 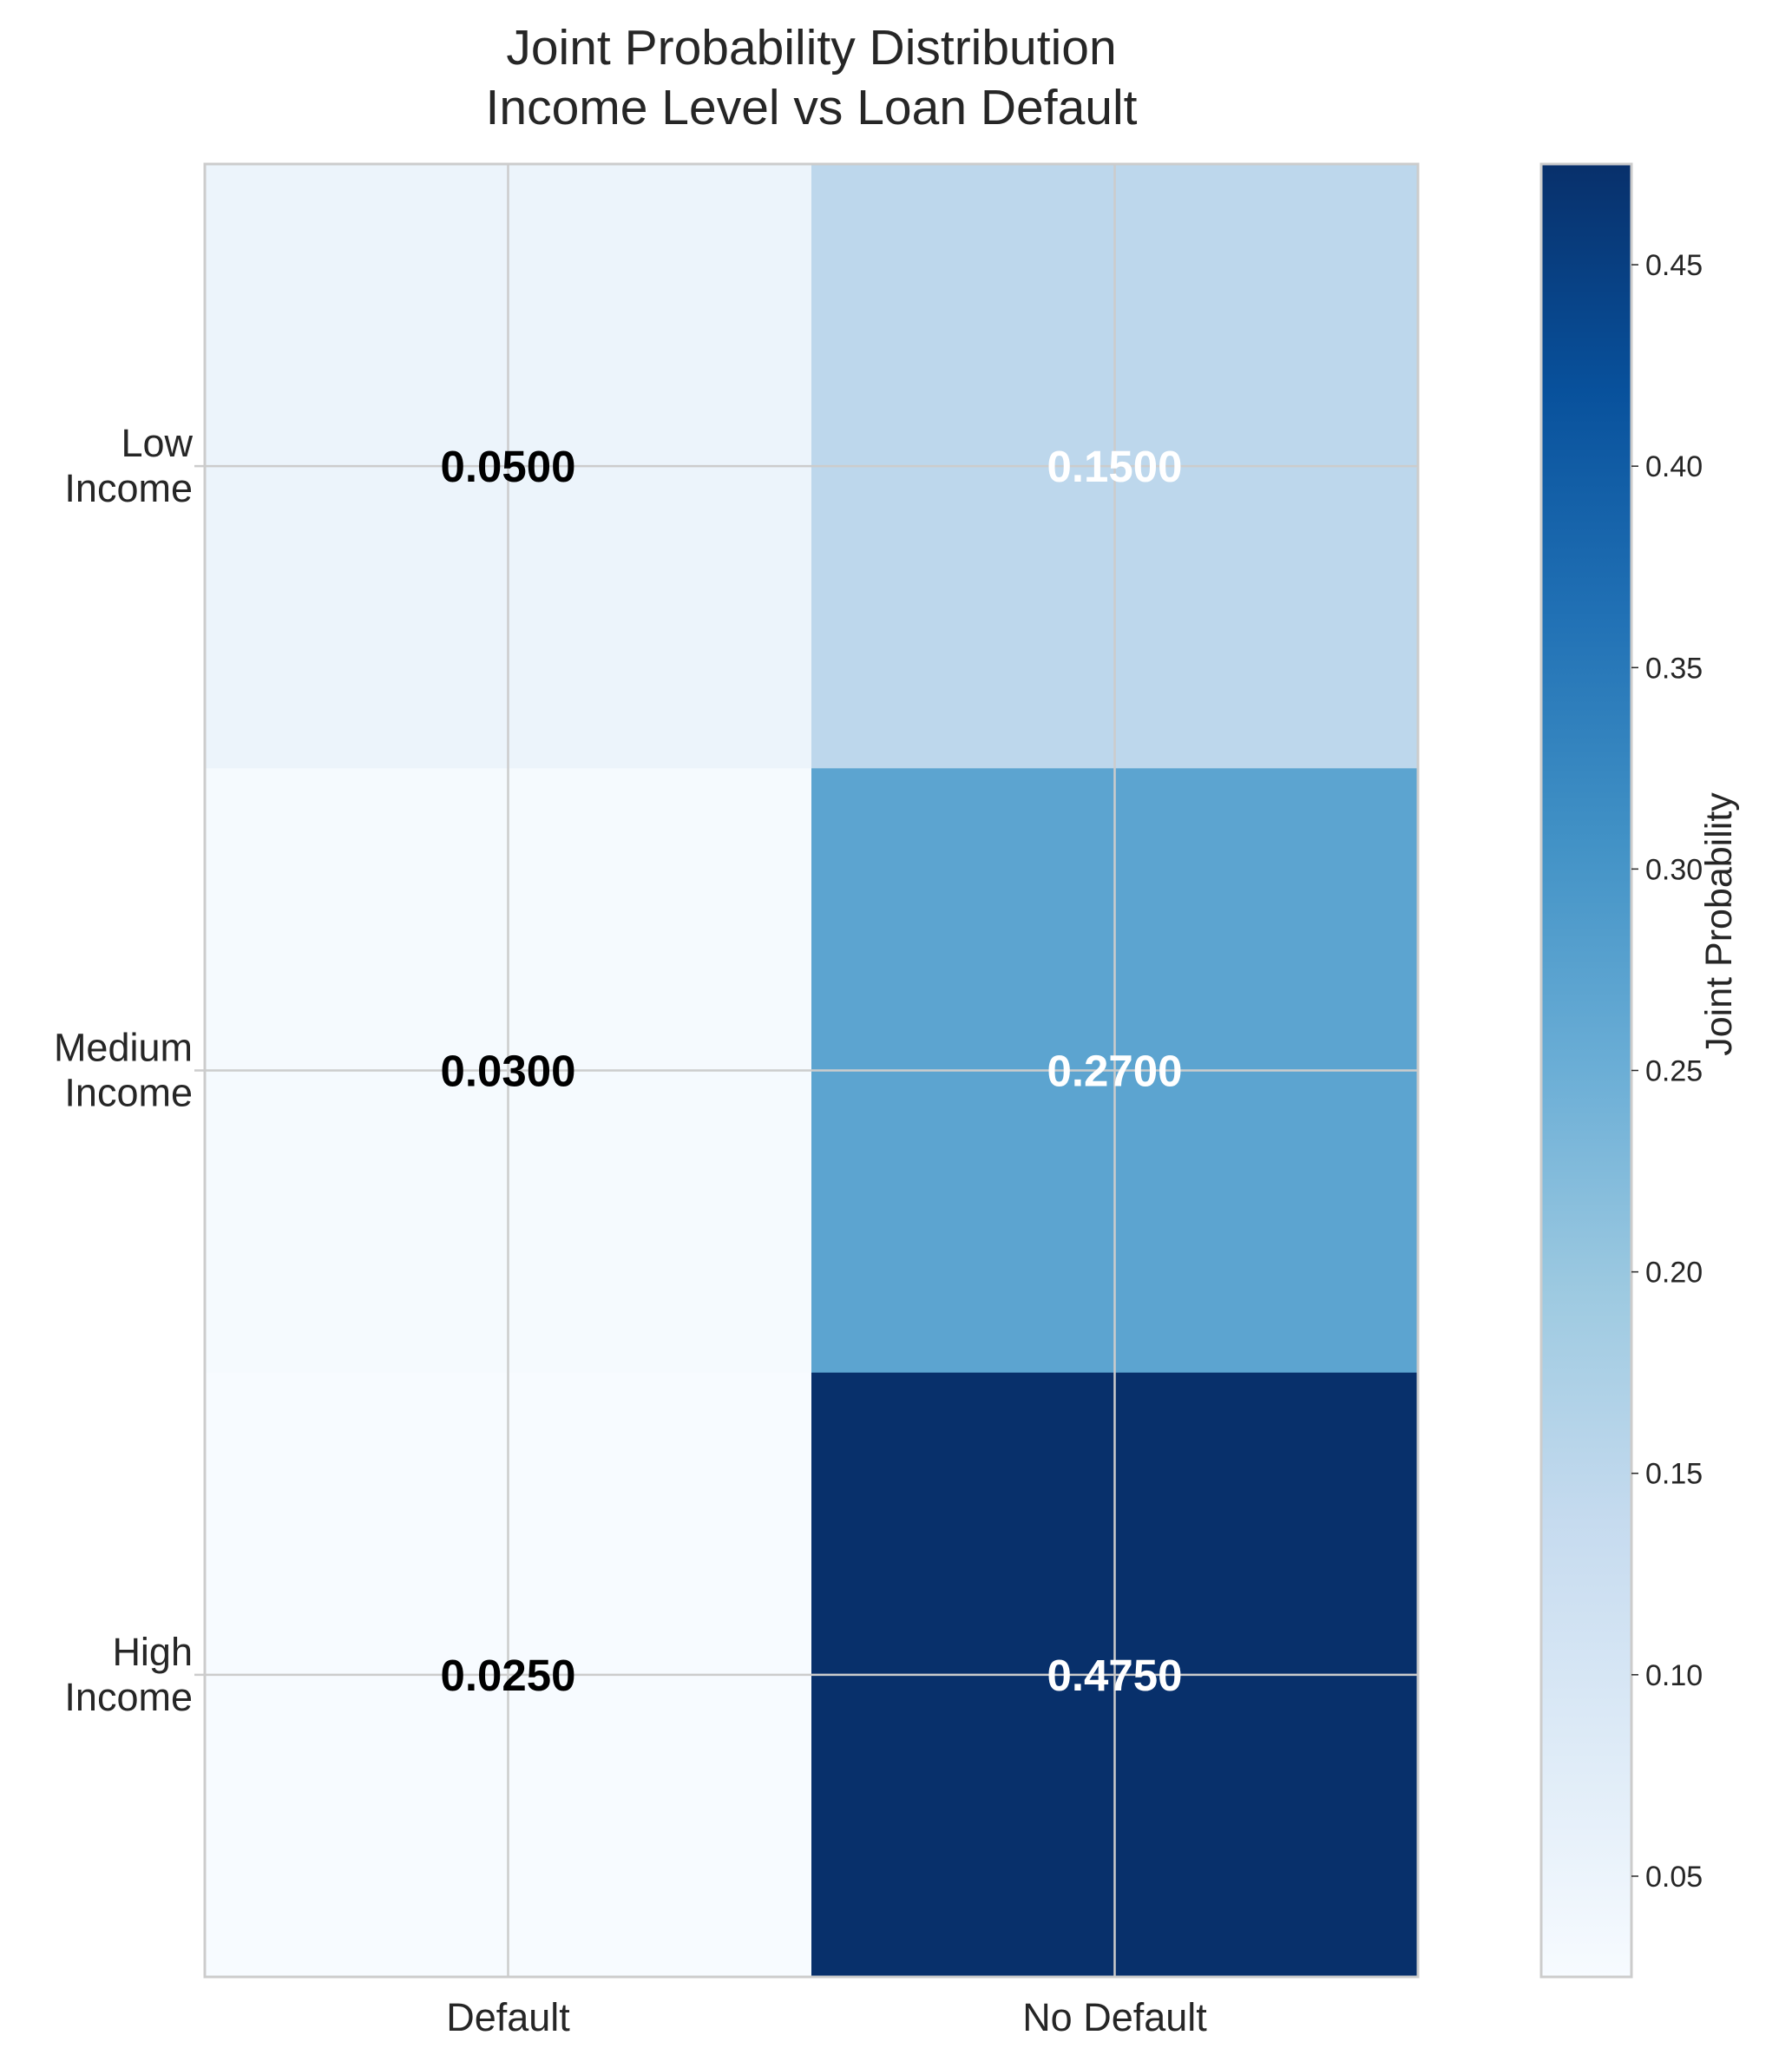 What do you see at coordinates (1719, 924) in the screenshot?
I see `colorbar-label: Joint Probability` at bounding box center [1719, 924].